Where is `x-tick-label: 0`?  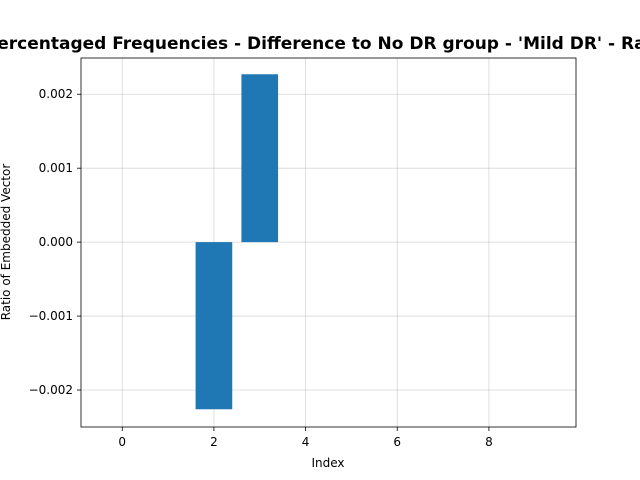 x-tick-label: 0 is located at coordinates (122, 442).